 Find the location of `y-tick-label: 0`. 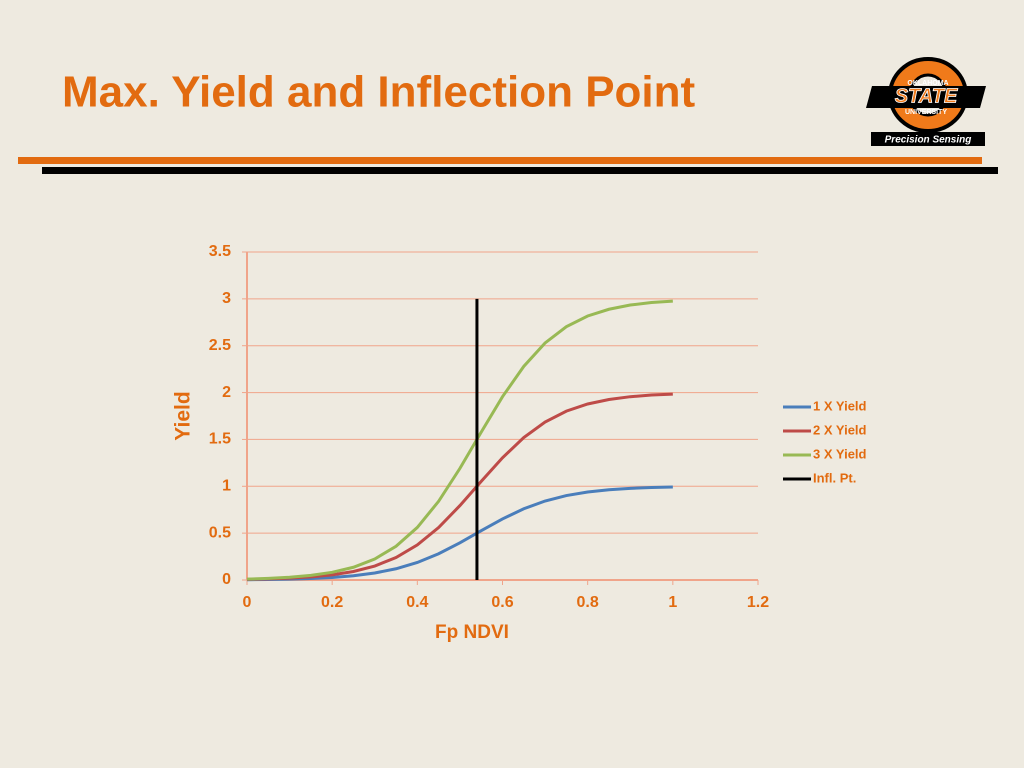

y-tick-label: 0 is located at coordinates (226, 579).